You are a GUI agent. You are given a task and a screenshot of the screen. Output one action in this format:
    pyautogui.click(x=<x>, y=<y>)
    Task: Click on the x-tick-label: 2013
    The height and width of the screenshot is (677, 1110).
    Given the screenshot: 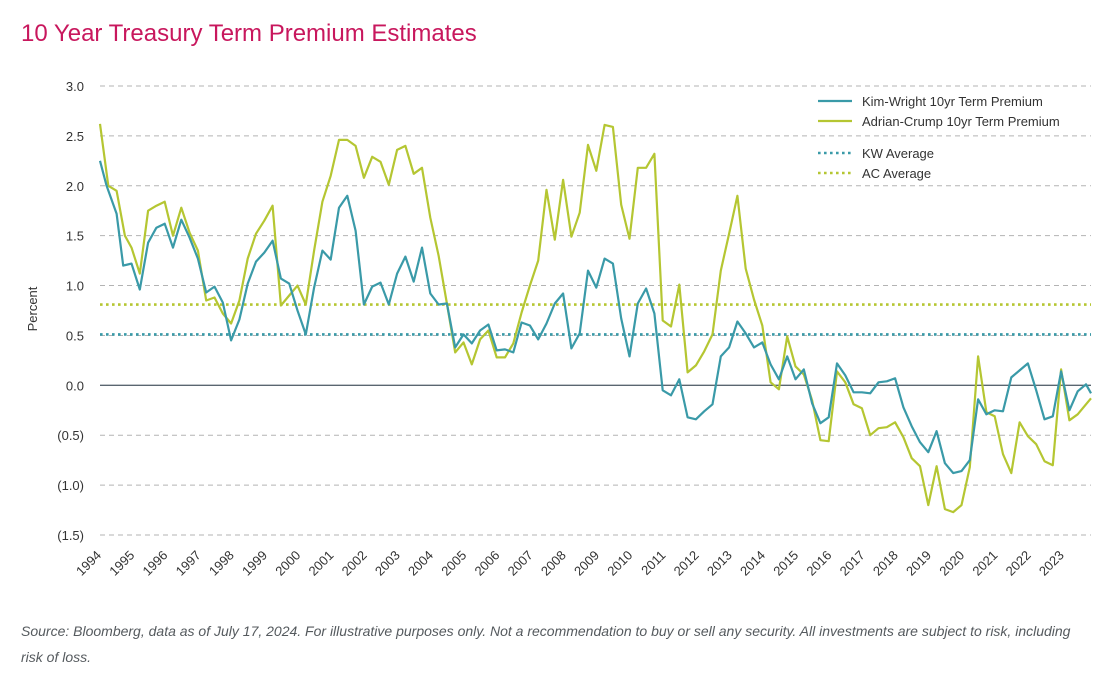 What is the action you would take?
    pyautogui.click(x=719, y=563)
    